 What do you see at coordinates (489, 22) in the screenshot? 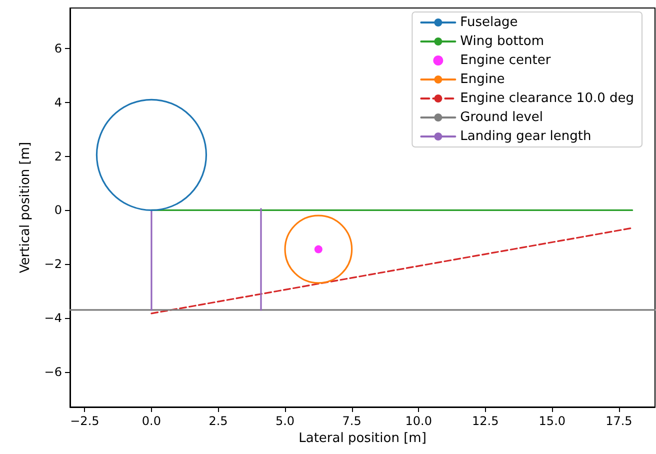
I see `legend-label: Fuselage` at bounding box center [489, 22].